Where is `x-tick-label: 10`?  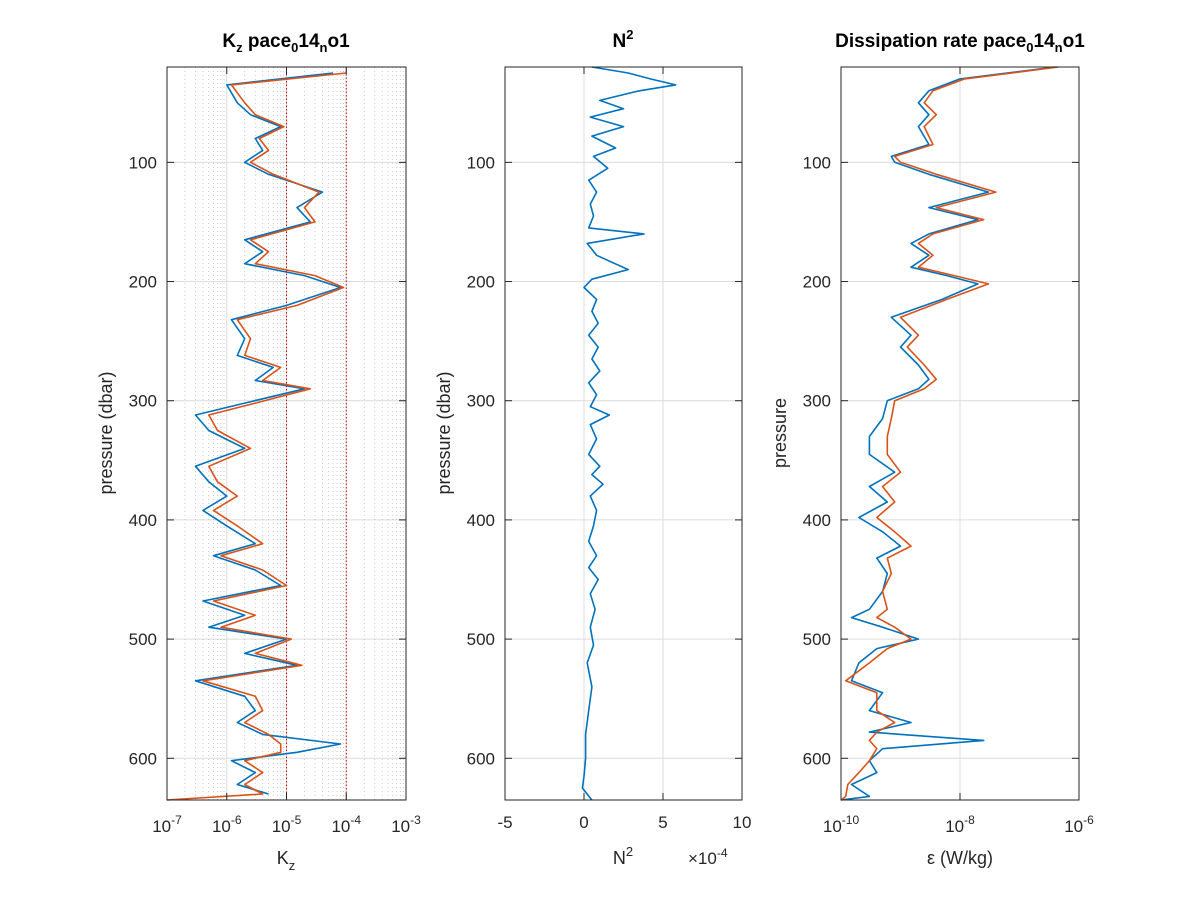 x-tick-label: 10 is located at coordinates (742, 822).